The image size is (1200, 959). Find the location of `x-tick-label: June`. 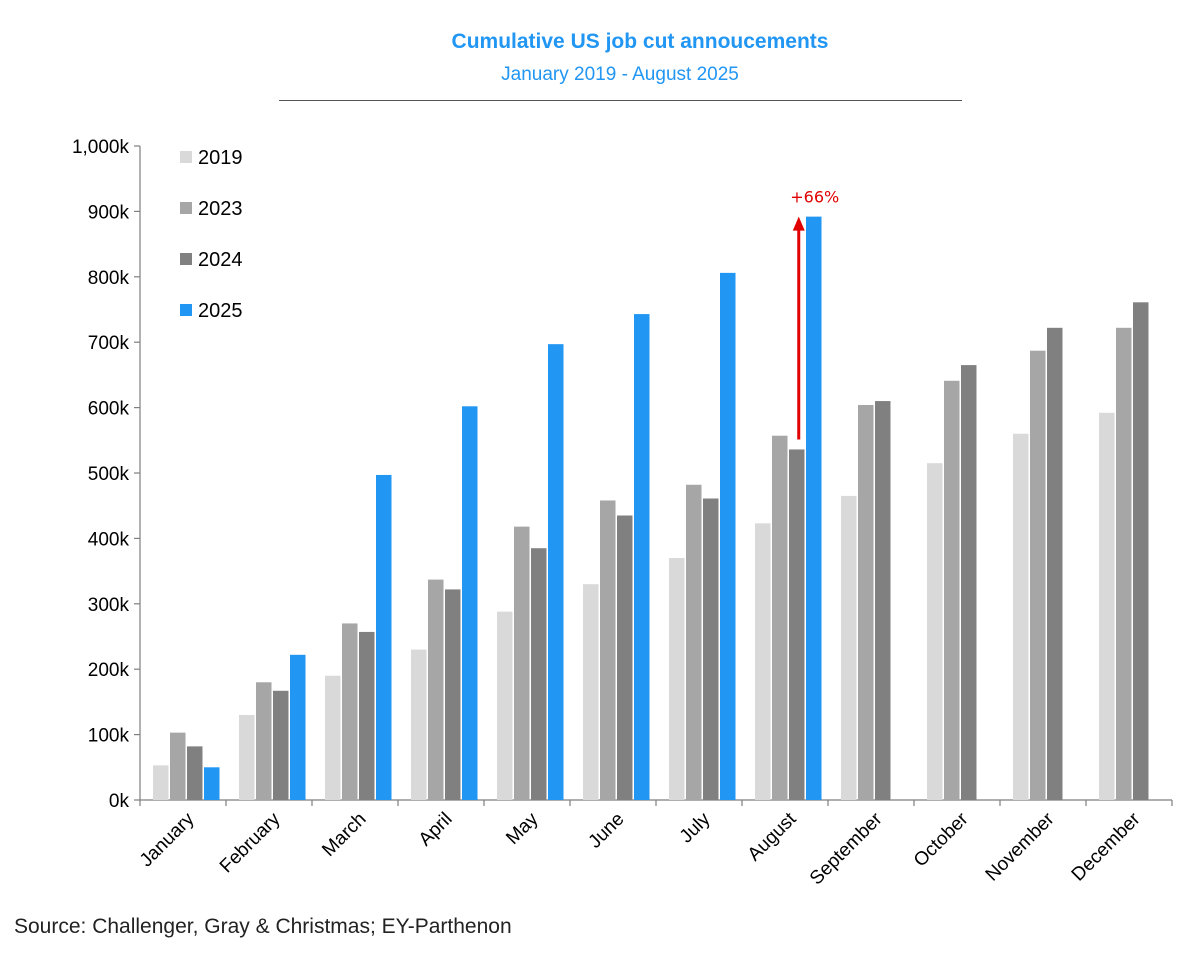

x-tick-label: June is located at coordinates (607, 831).